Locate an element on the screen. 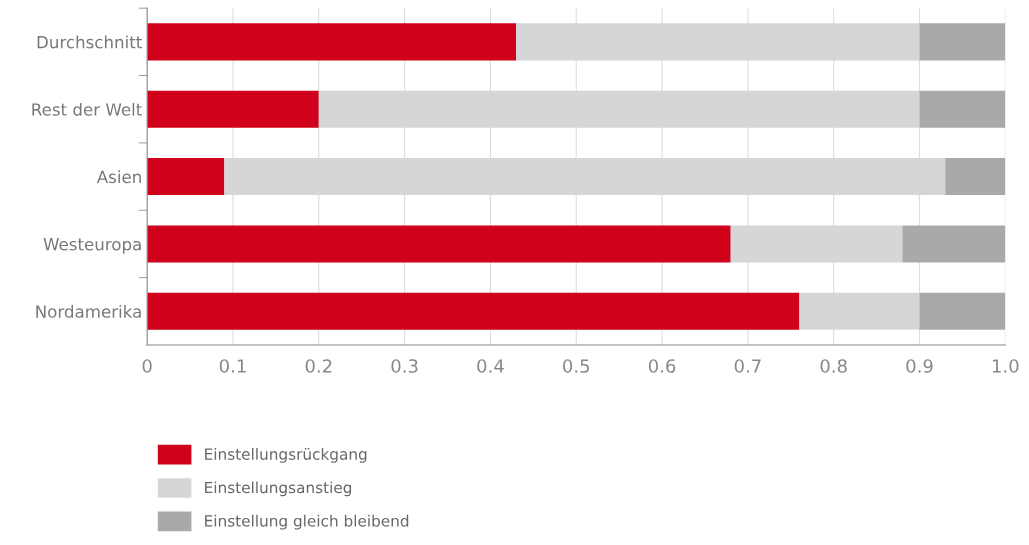 This screenshot has height=545, width=1029. y-tick-label: Asien is located at coordinates (118, 177).